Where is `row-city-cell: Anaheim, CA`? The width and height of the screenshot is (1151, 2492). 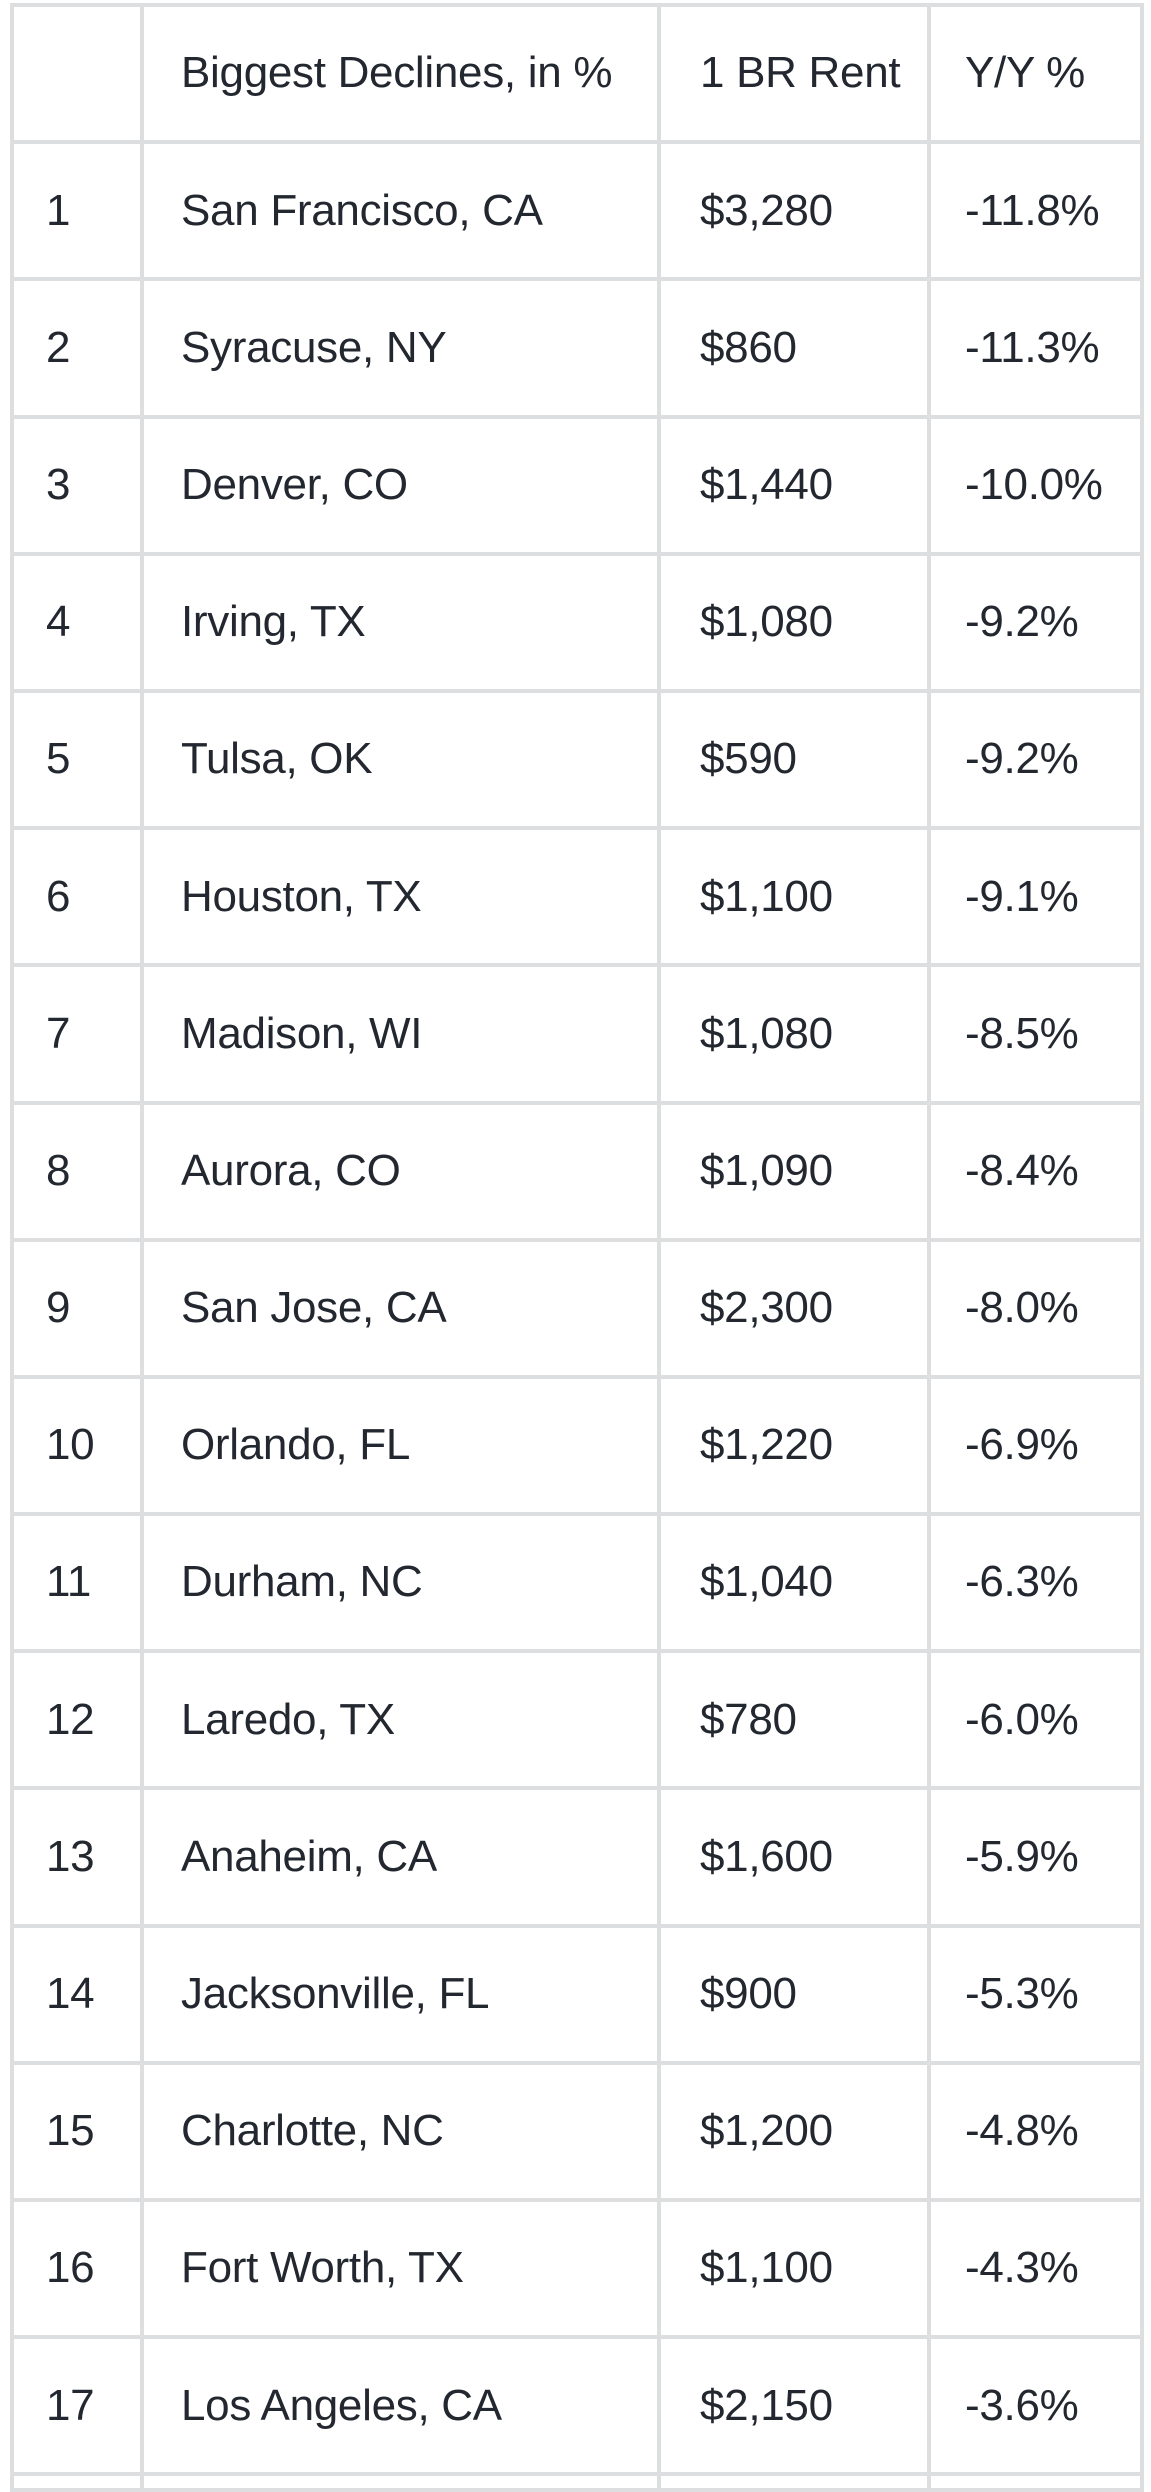 row-city-cell: Anaheim, CA is located at coordinates (402, 1857).